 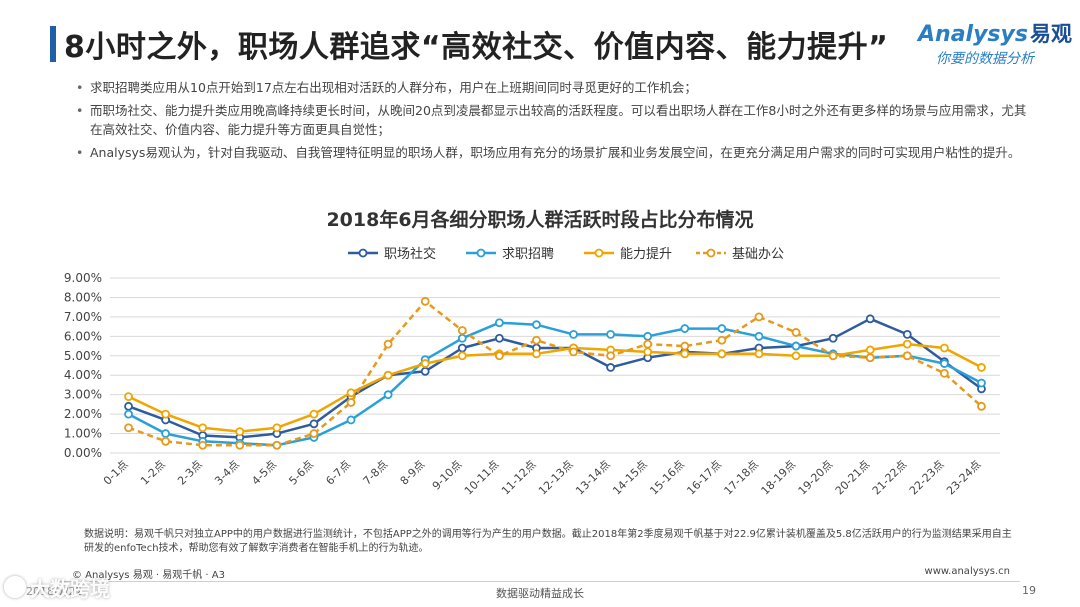 I want to click on logo-brand-initial: A, so click(x=927, y=34).